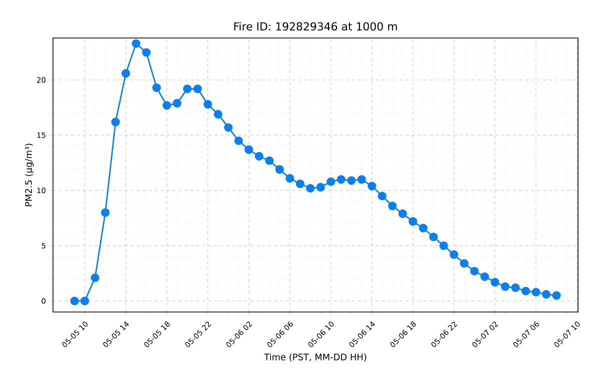 The image size is (590, 390). What do you see at coordinates (29, 175) in the screenshot?
I see `y-axis-title: PM2.5 (µg/m³)` at bounding box center [29, 175].